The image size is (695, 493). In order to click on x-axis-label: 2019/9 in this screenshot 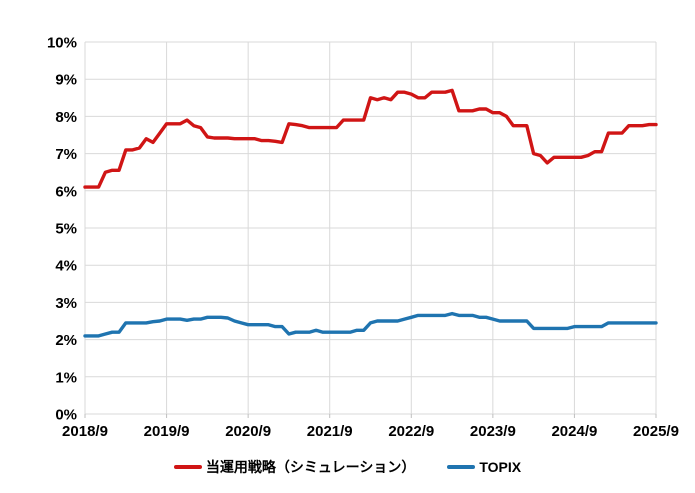, I will do `click(167, 431)`.